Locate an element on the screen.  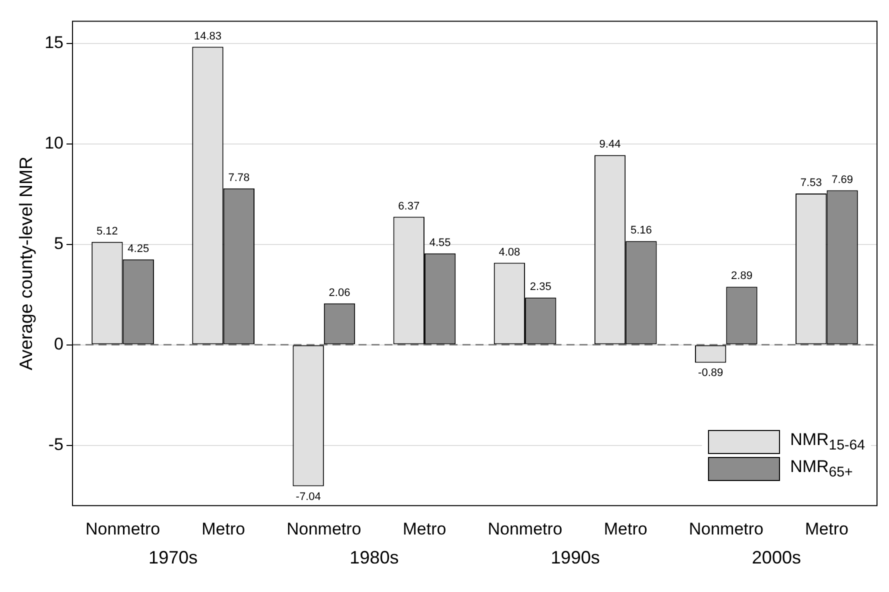
data-label: 7.53 is located at coordinates (811, 182).